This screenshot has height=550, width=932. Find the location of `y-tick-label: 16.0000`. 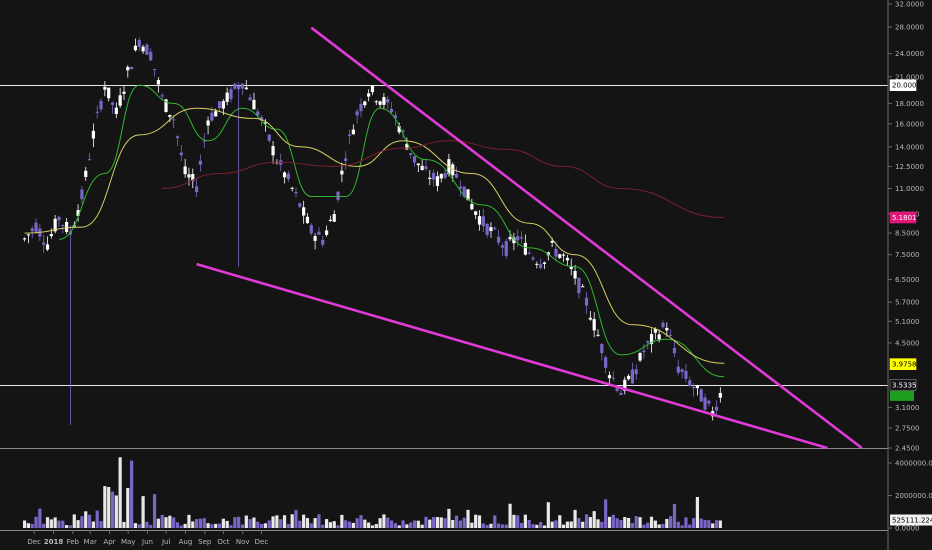

y-tick-label: 16.0000 is located at coordinates (909, 124).